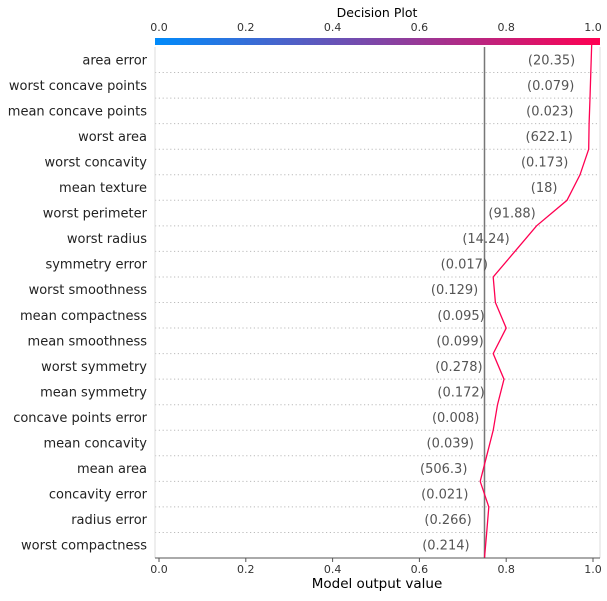  I want to click on feature-value-label: (20.35), so click(551, 60).